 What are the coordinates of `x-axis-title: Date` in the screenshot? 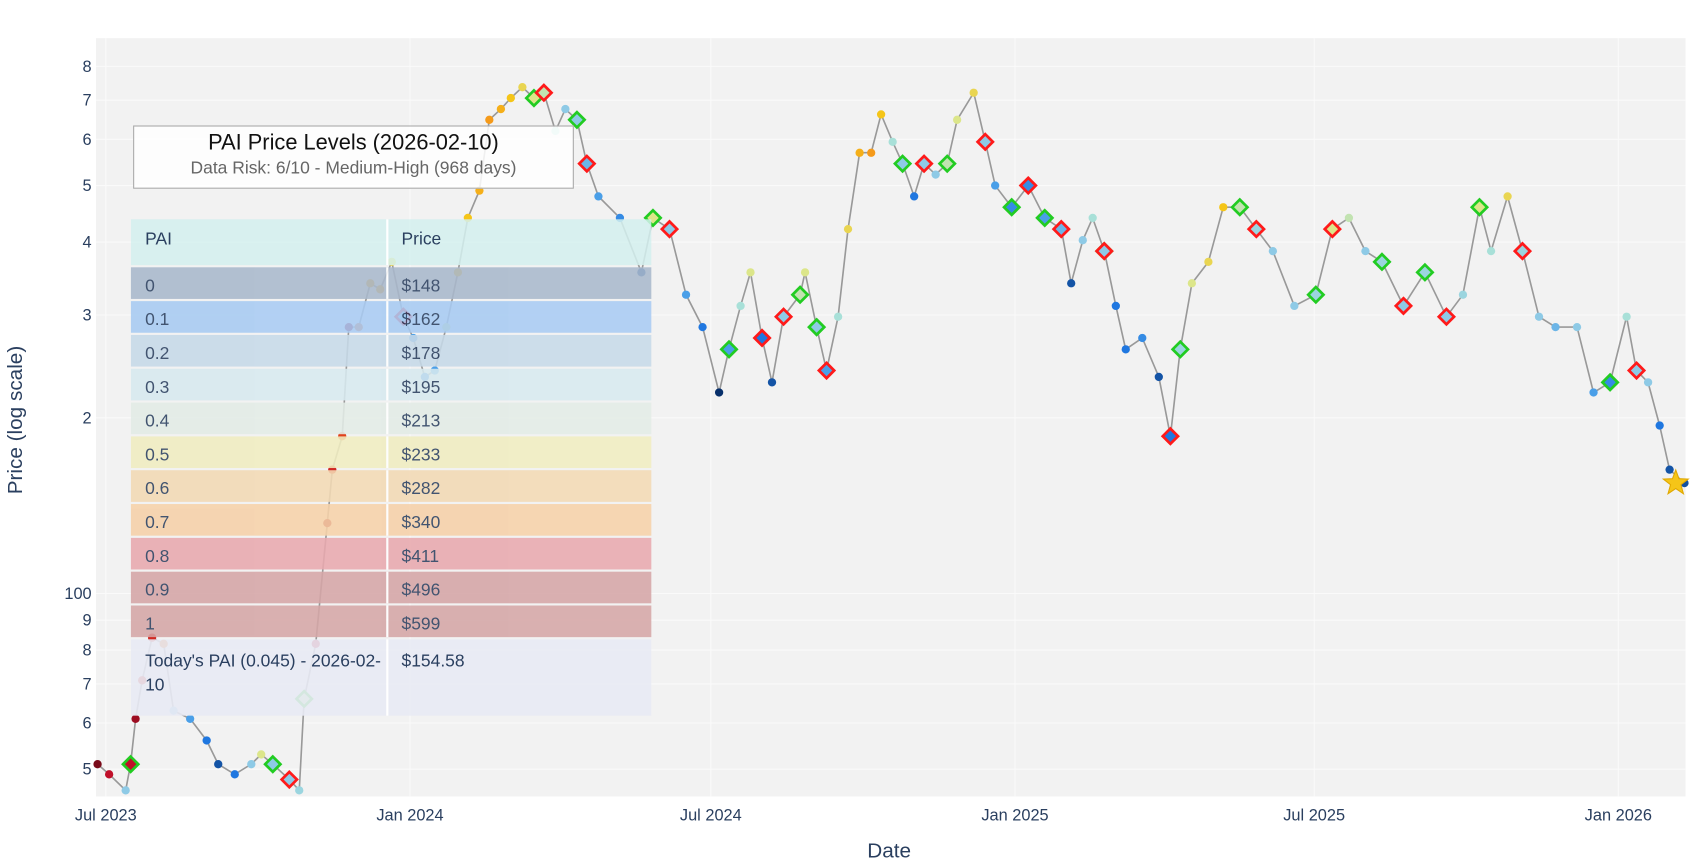 It's located at (889, 851).